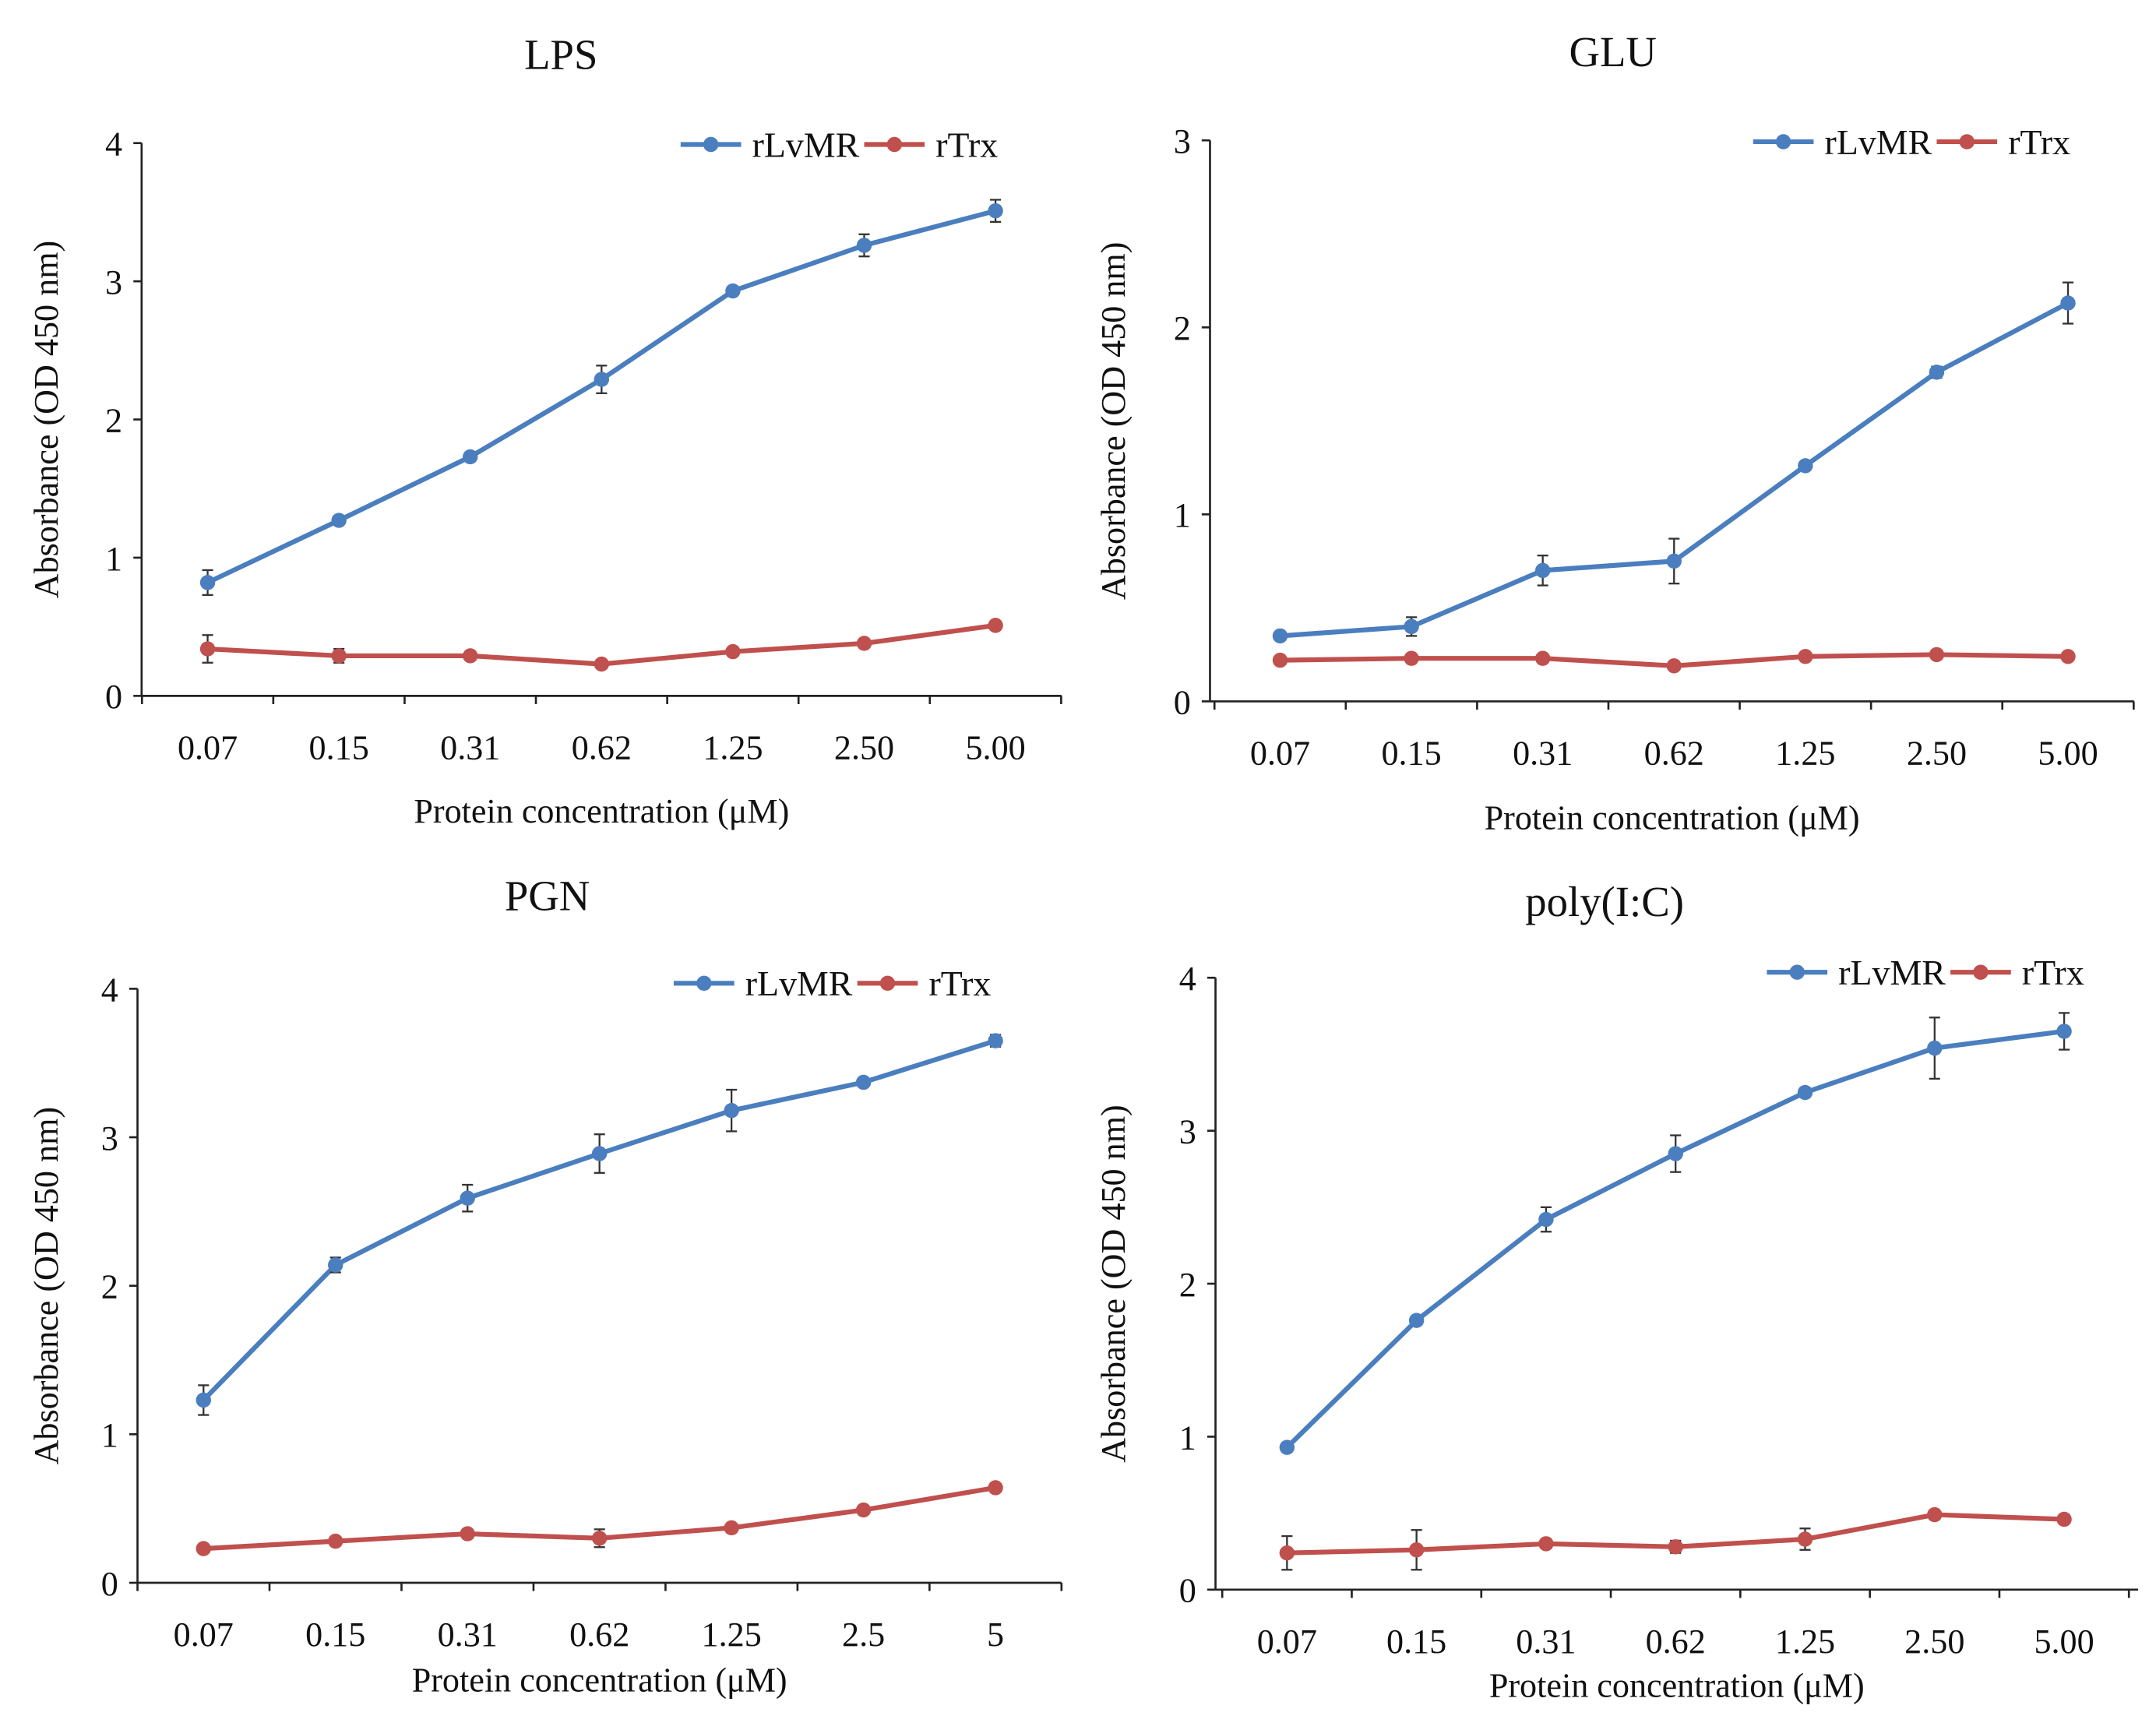 The height and width of the screenshot is (1730, 2156). Describe the element at coordinates (1604, 901) in the screenshot. I see `chart-title: poly(I:C)` at that location.